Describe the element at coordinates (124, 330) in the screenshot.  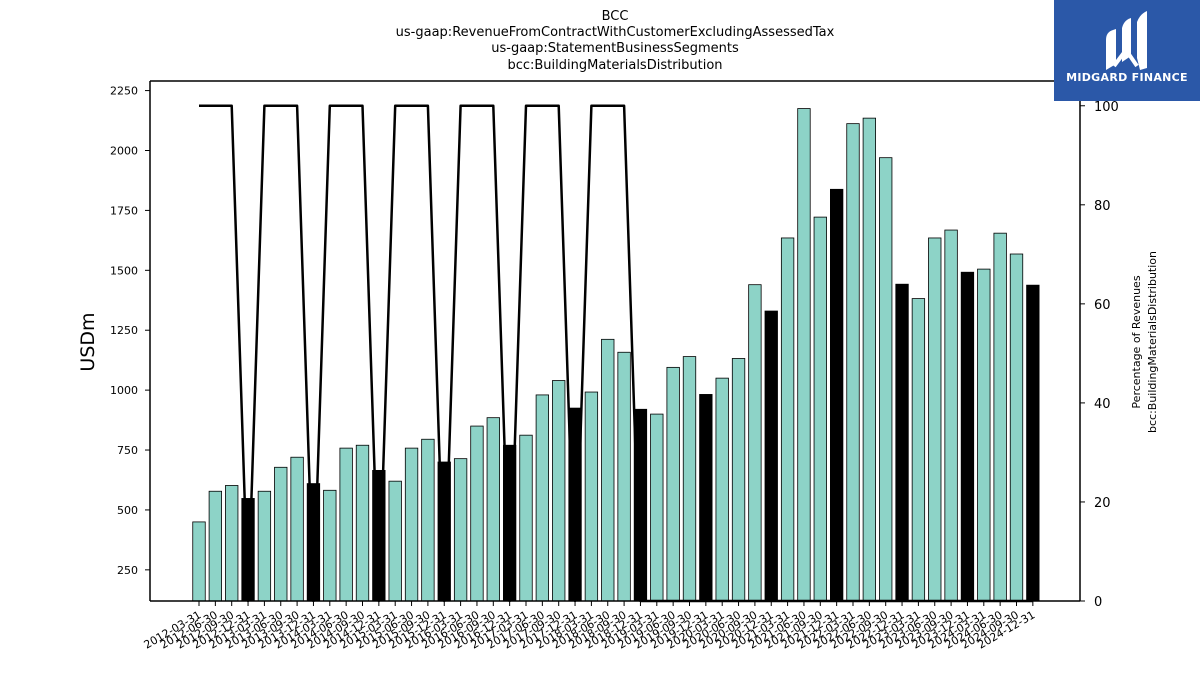
I see `y-tick-label: 1250` at that location.